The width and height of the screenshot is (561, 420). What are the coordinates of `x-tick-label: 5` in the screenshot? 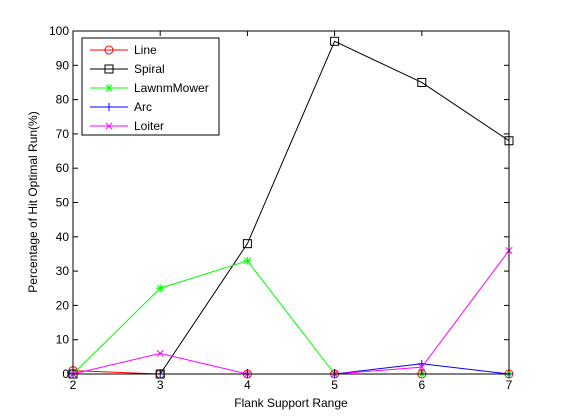 It's located at (334, 385).